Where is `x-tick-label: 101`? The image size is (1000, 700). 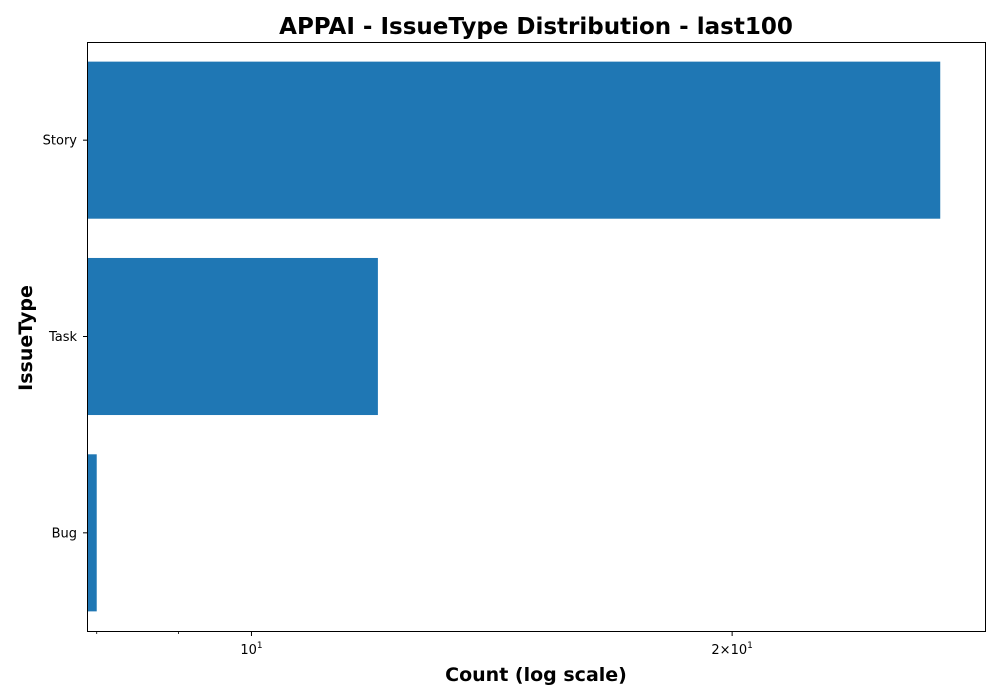
x-tick-label: 101 is located at coordinates (251, 649).